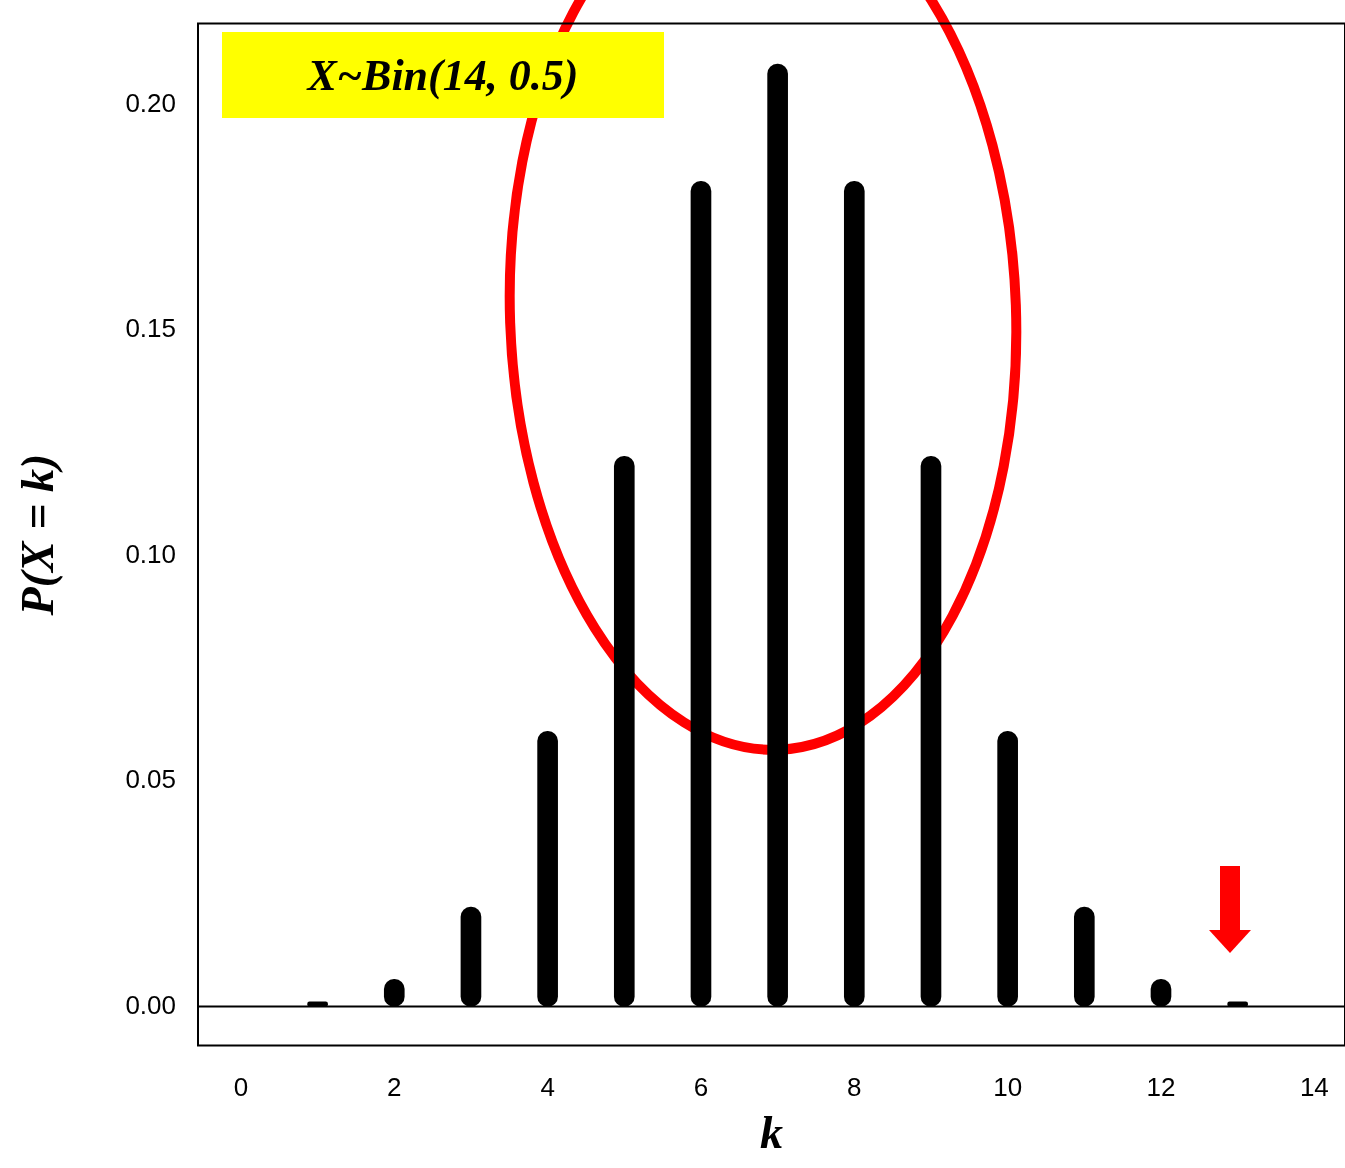 The height and width of the screenshot is (1168, 1345). What do you see at coordinates (150, 779) in the screenshot?
I see `y-tick-label: 0.05` at bounding box center [150, 779].